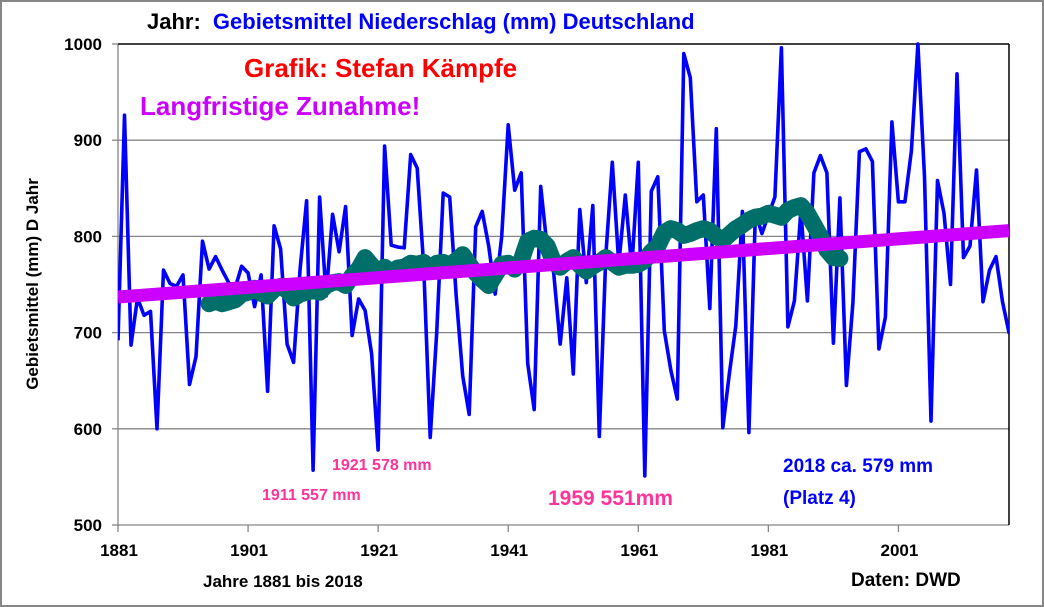 The image size is (1044, 607). I want to click on x-tick-label: 1941, so click(509, 550).